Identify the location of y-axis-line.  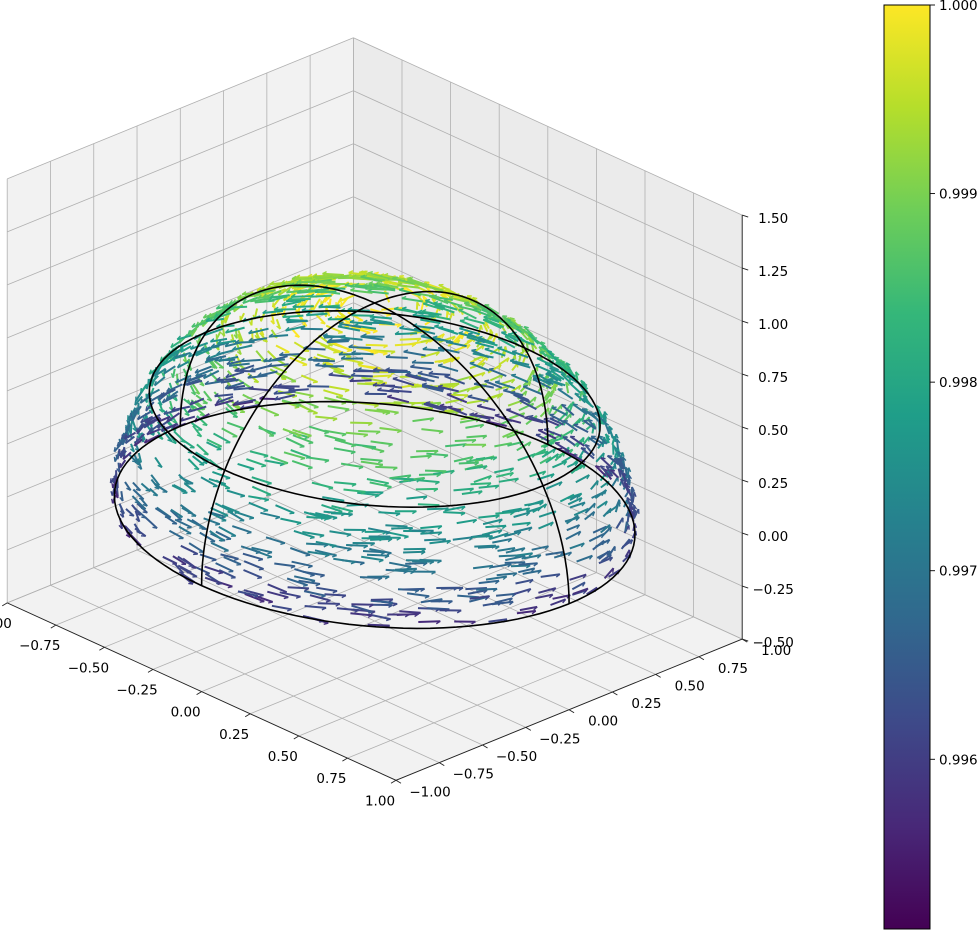
(569, 709).